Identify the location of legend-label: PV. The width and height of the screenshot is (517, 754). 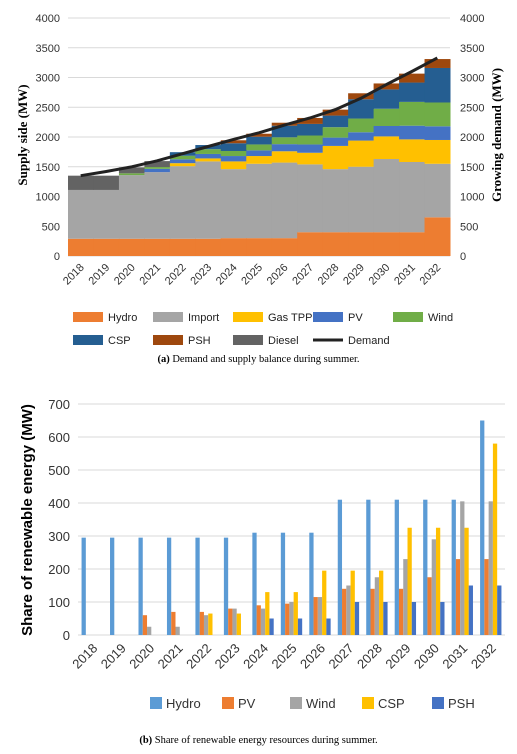
(247, 703).